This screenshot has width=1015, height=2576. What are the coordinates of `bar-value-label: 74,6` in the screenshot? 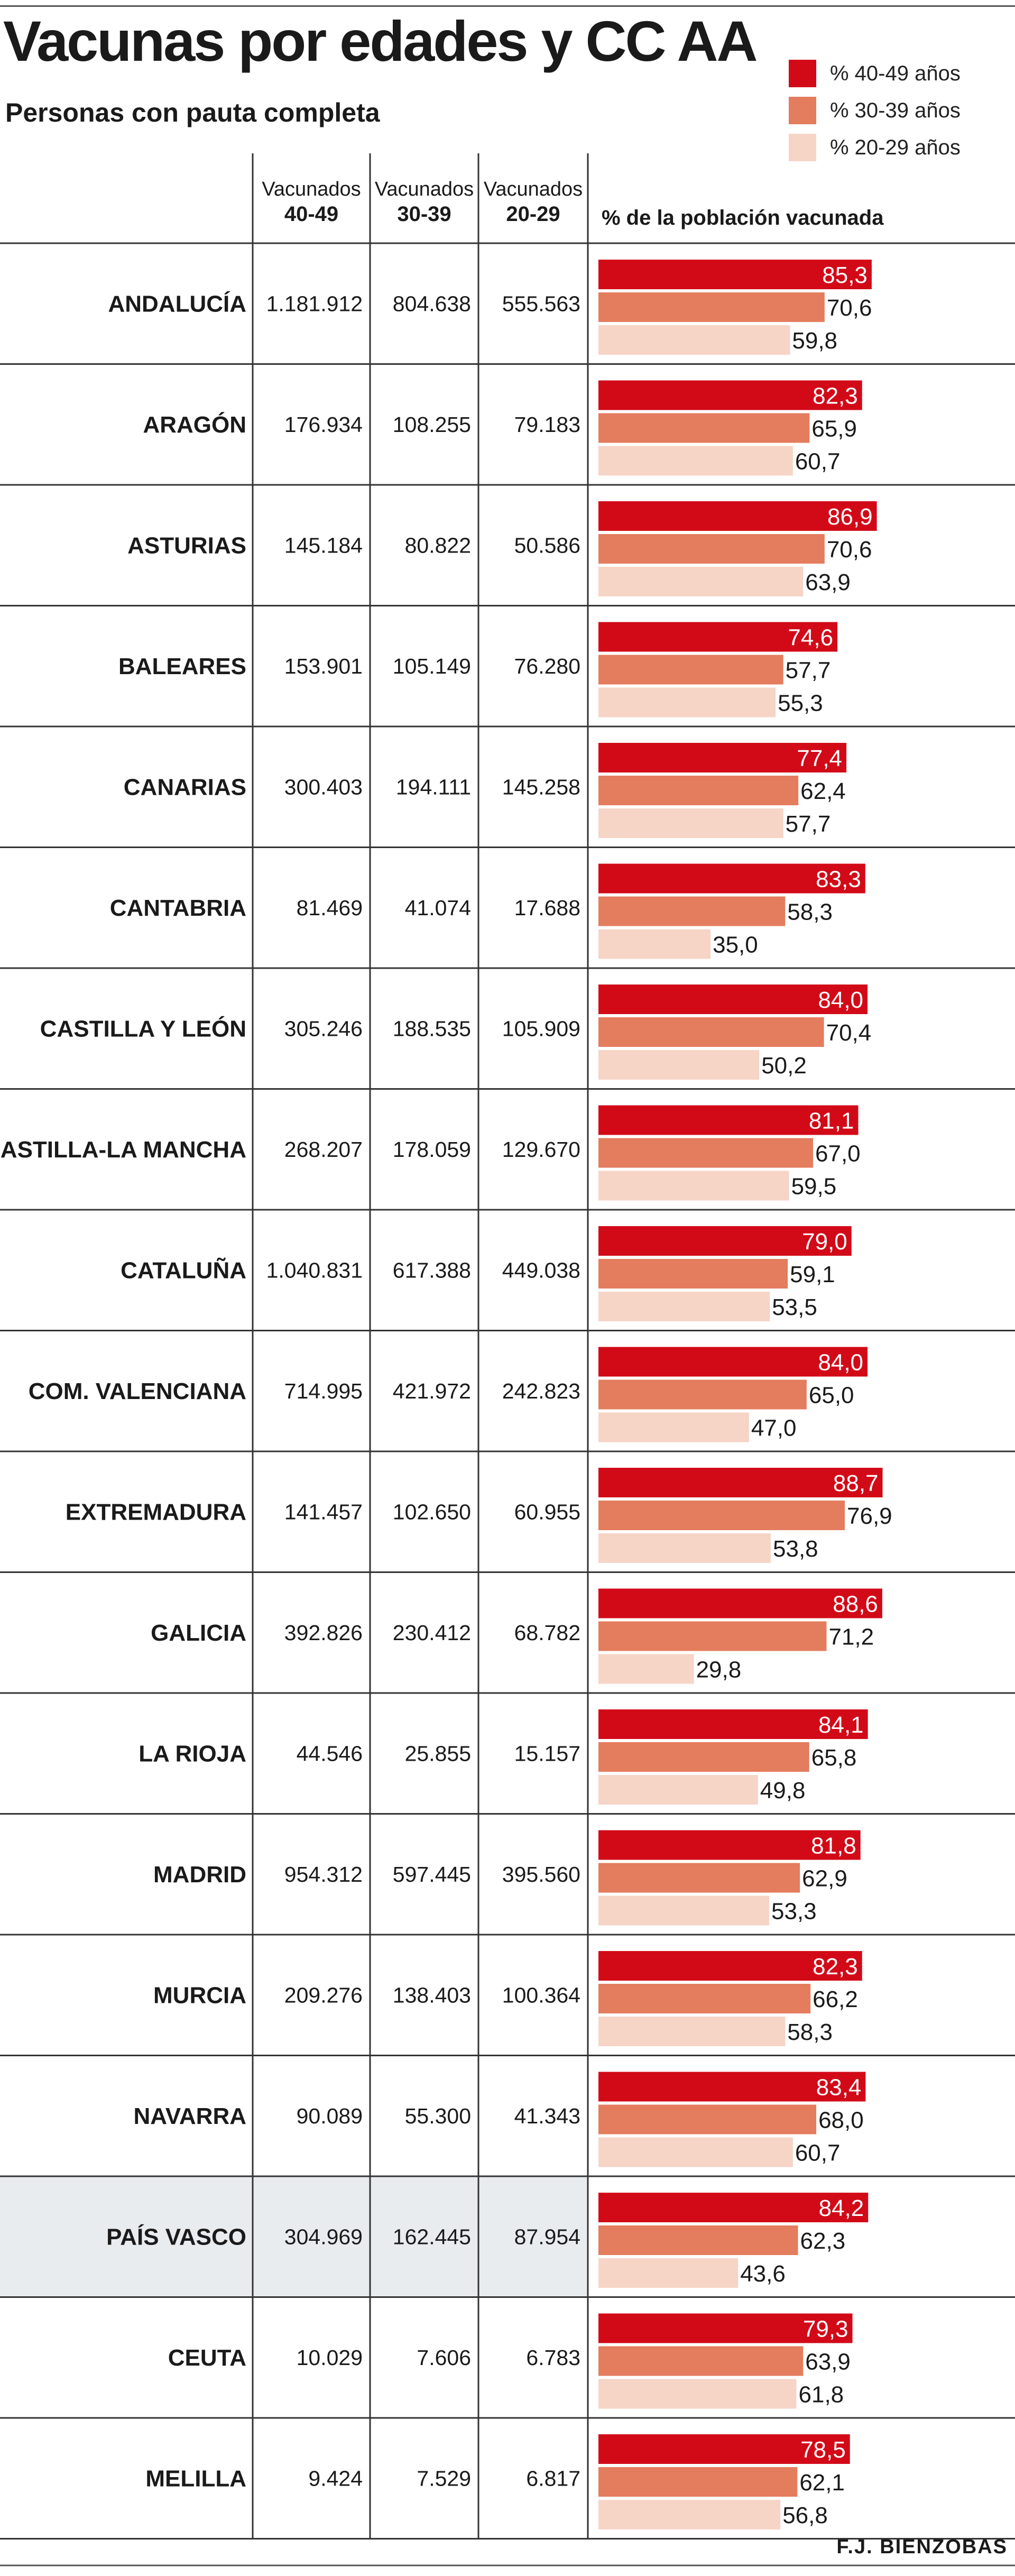 It's located at (810, 638).